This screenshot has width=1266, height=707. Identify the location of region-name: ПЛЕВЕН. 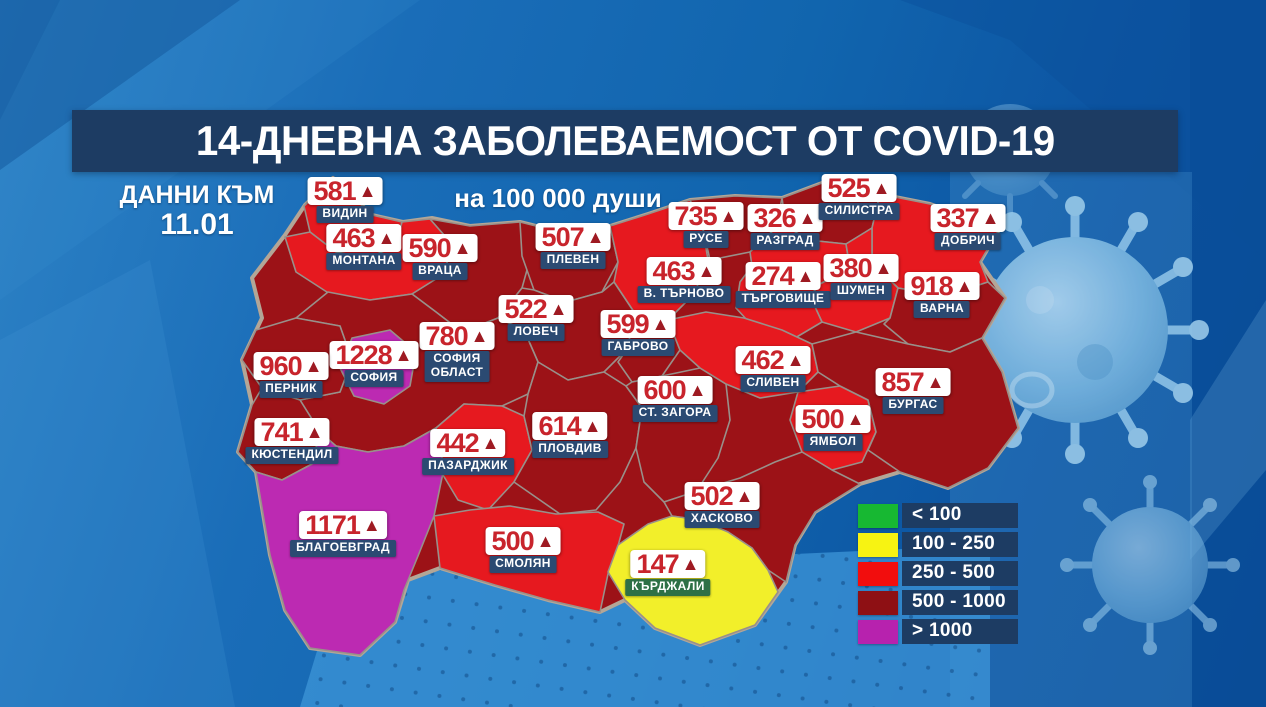
(573, 260).